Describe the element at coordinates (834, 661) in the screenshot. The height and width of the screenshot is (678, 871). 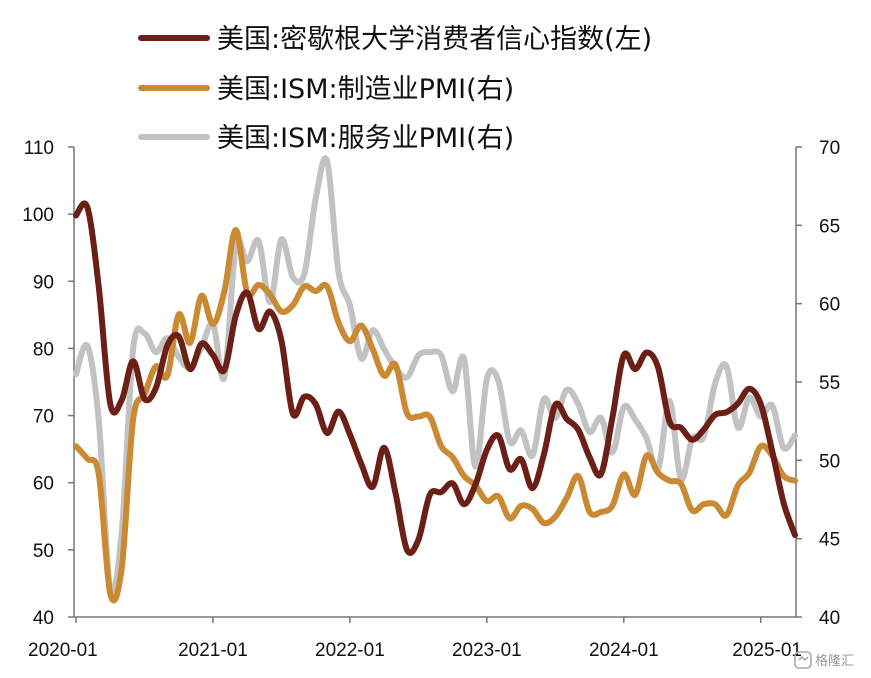
I see `watermark-text: 格隆汇` at that location.